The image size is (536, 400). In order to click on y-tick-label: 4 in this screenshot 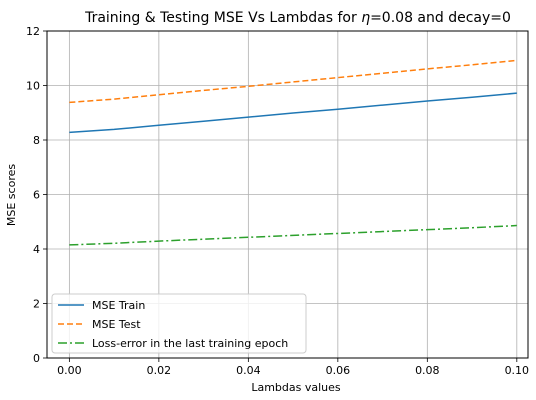, I will do `click(36, 249)`.